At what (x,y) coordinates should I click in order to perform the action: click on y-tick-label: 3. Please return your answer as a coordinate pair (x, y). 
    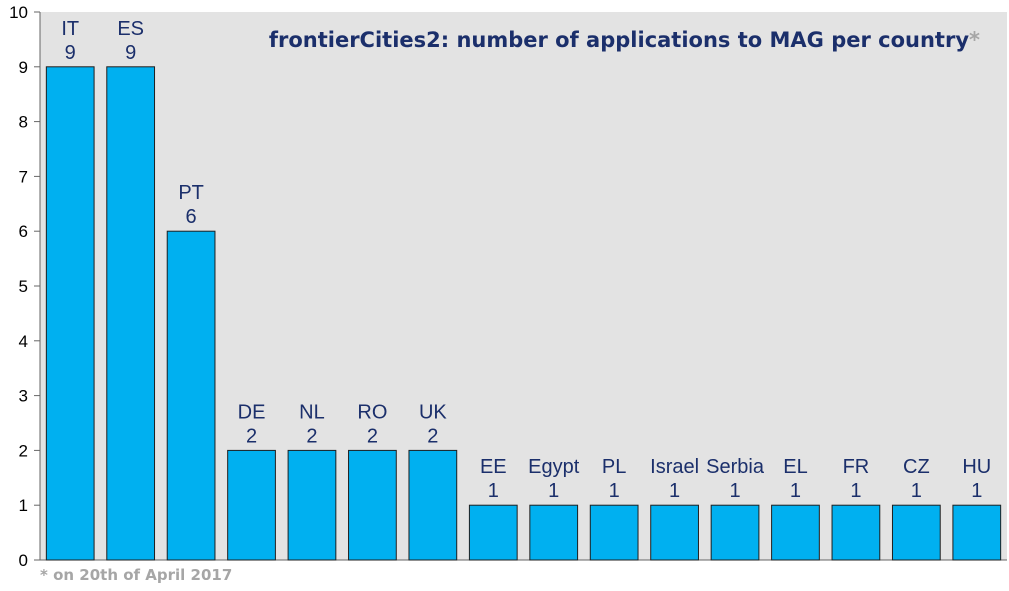
    Looking at the image, I should click on (23, 396).